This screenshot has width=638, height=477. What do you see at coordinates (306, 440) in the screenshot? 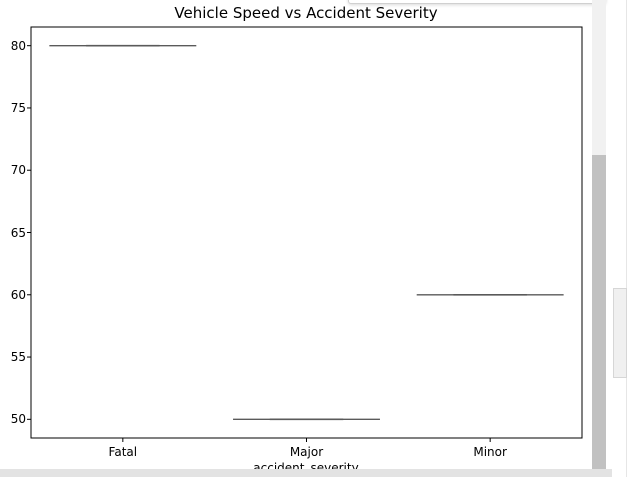
I see `x-axis-ticks` at bounding box center [306, 440].